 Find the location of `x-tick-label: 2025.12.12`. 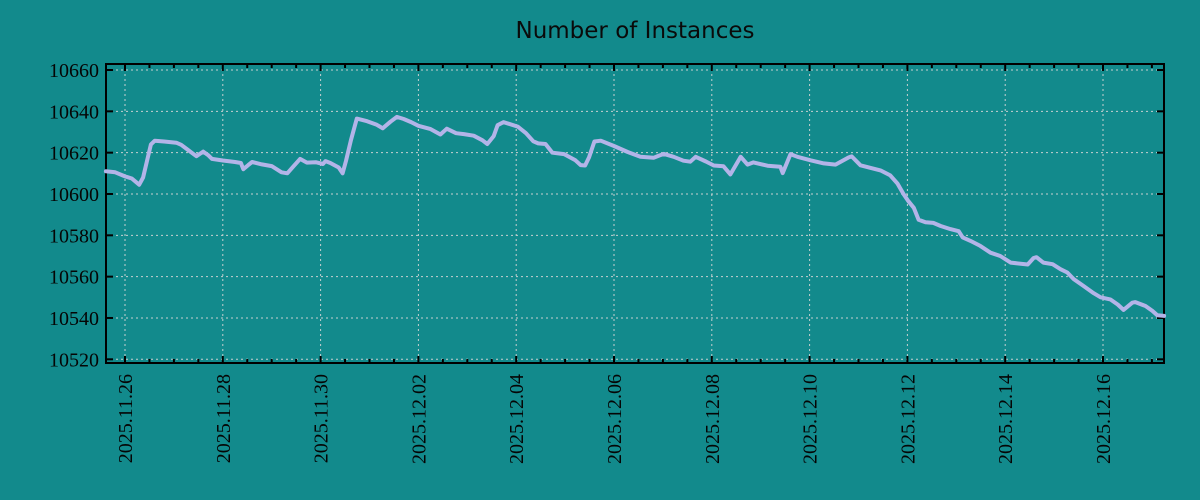

x-tick-label: 2025.12.12 is located at coordinates (908, 419).